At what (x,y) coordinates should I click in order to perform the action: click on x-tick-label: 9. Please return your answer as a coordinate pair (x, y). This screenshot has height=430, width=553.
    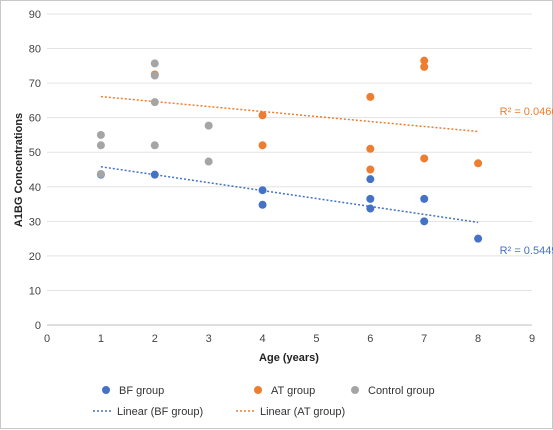
    Looking at the image, I should click on (532, 339).